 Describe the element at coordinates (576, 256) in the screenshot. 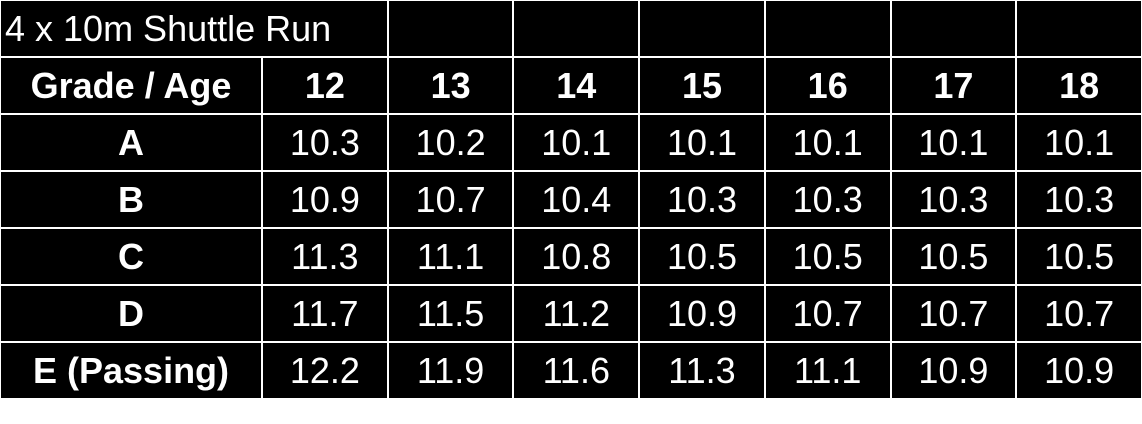

I see `time-cell: 10.8` at that location.